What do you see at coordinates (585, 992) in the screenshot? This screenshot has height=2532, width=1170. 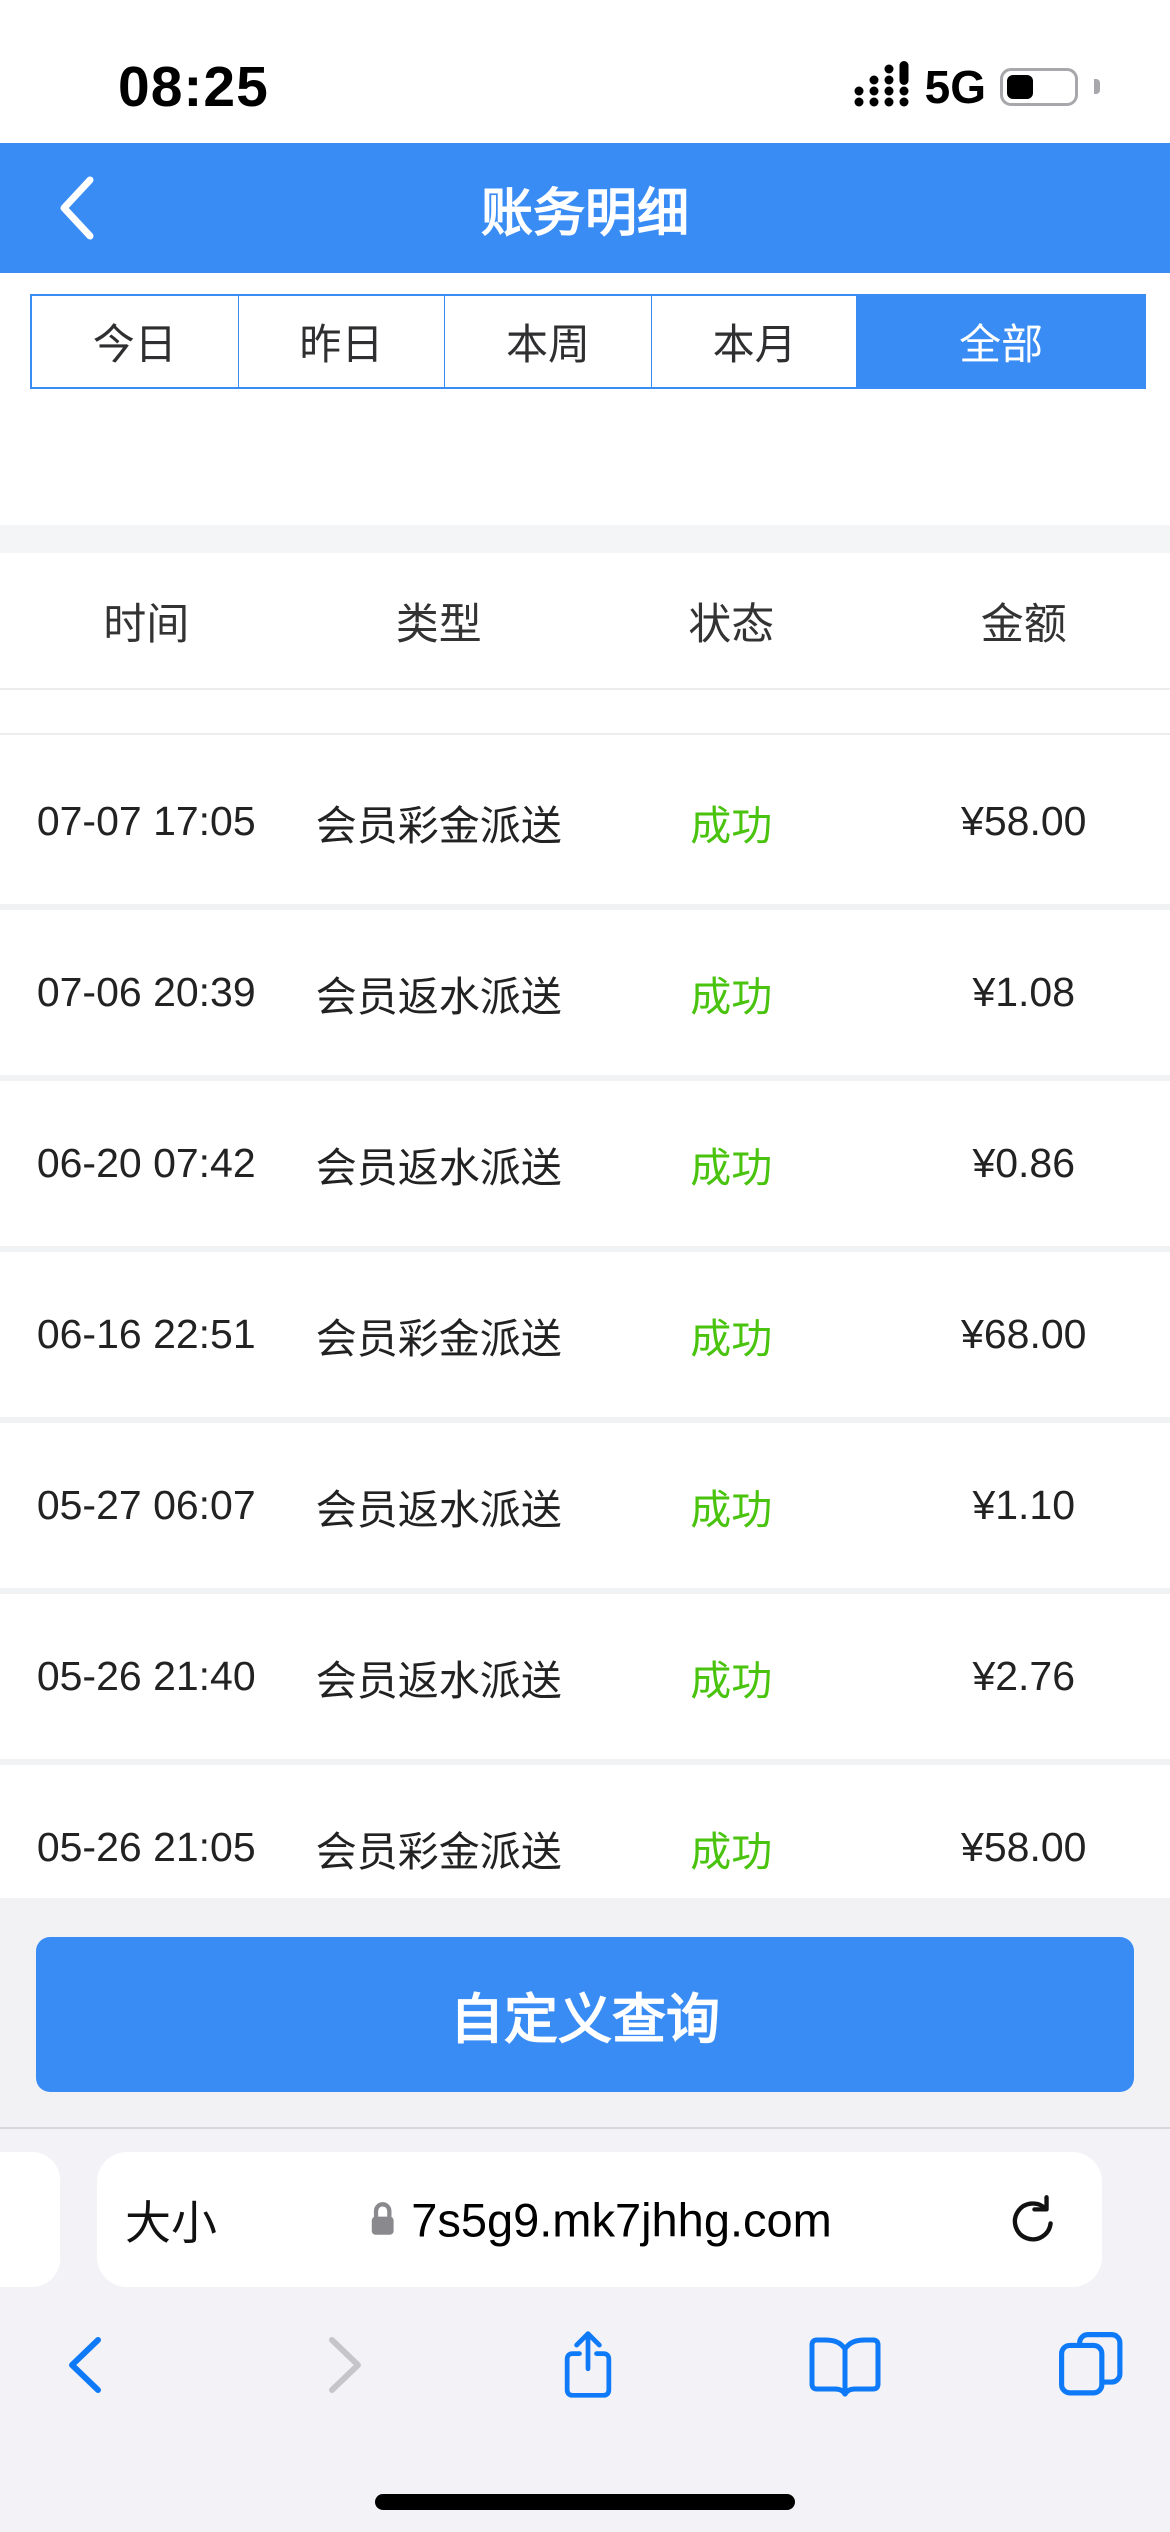 I see `transaction-row: 07-06 20:39 会员返水派送 成功 ¥1.08` at bounding box center [585, 992].